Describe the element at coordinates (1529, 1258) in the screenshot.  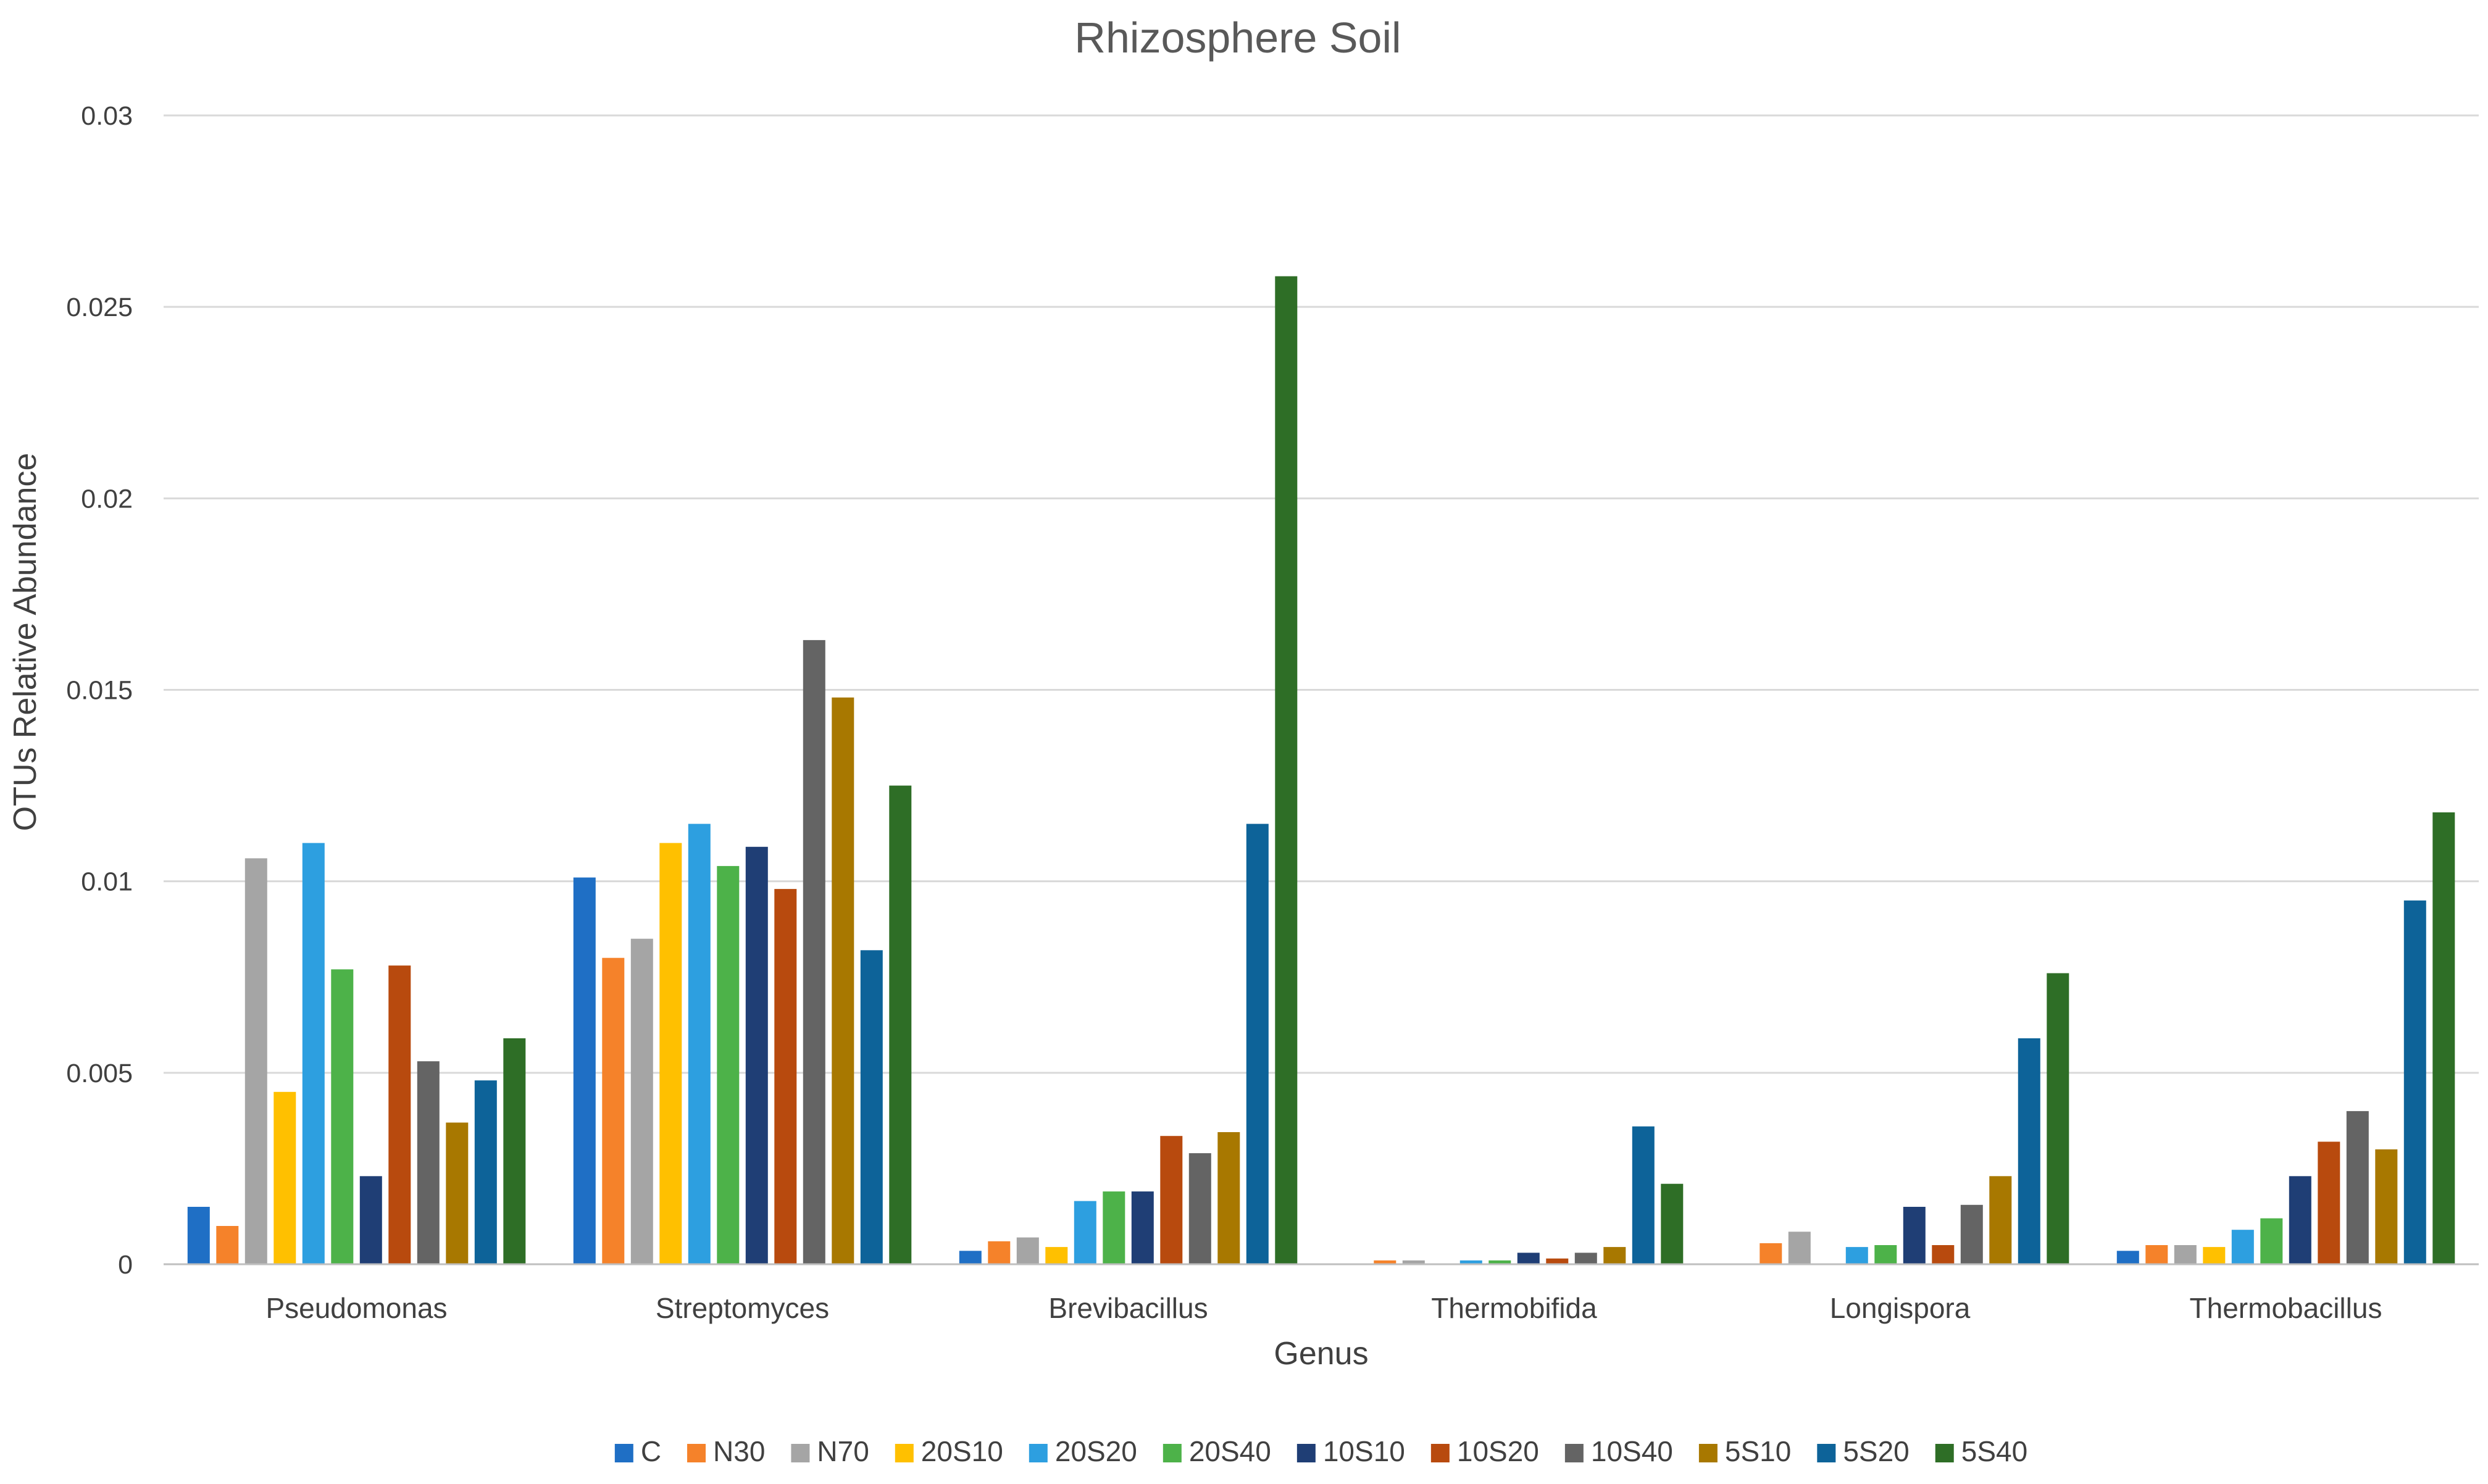
I see `bar-10s10-thermobifida` at that location.